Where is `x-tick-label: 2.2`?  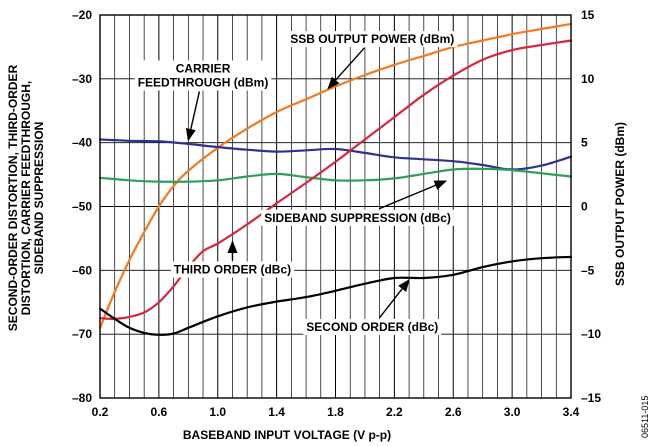
x-tick-label: 2.2 is located at coordinates (394, 412).